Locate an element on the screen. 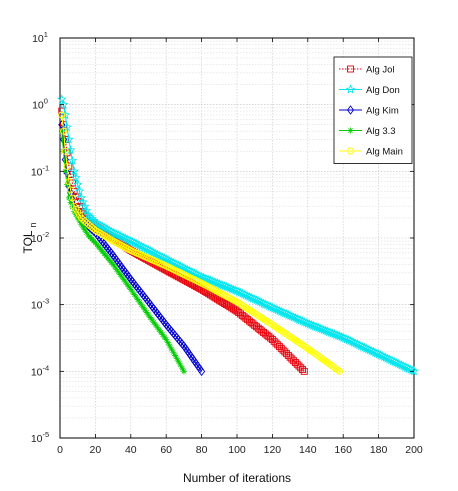  x-axis-title: Number of iterations is located at coordinates (237, 478).